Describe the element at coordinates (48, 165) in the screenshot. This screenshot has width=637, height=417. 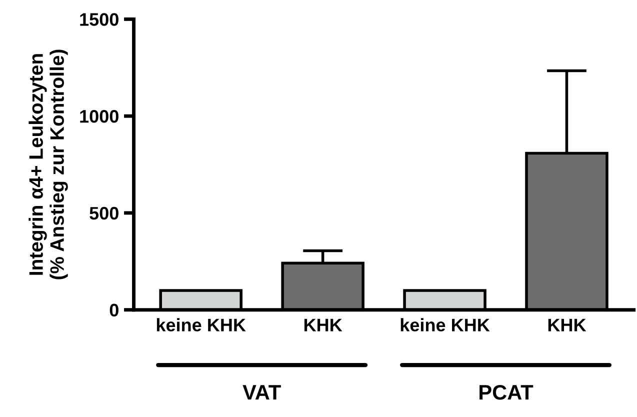
I see `y-axis-title: Integrin α4+ Leukozyten (% Anstieg zur Kontrolle)` at that location.